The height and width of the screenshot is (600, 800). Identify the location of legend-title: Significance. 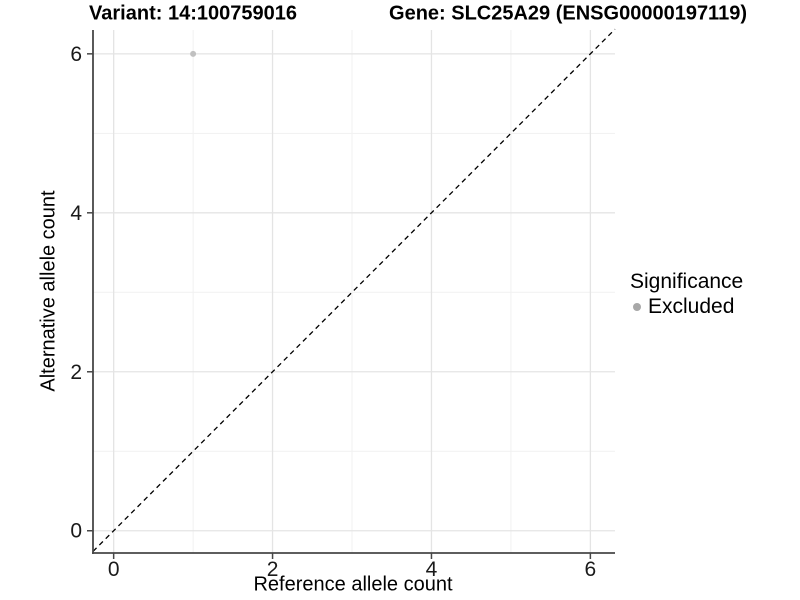
(687, 281).